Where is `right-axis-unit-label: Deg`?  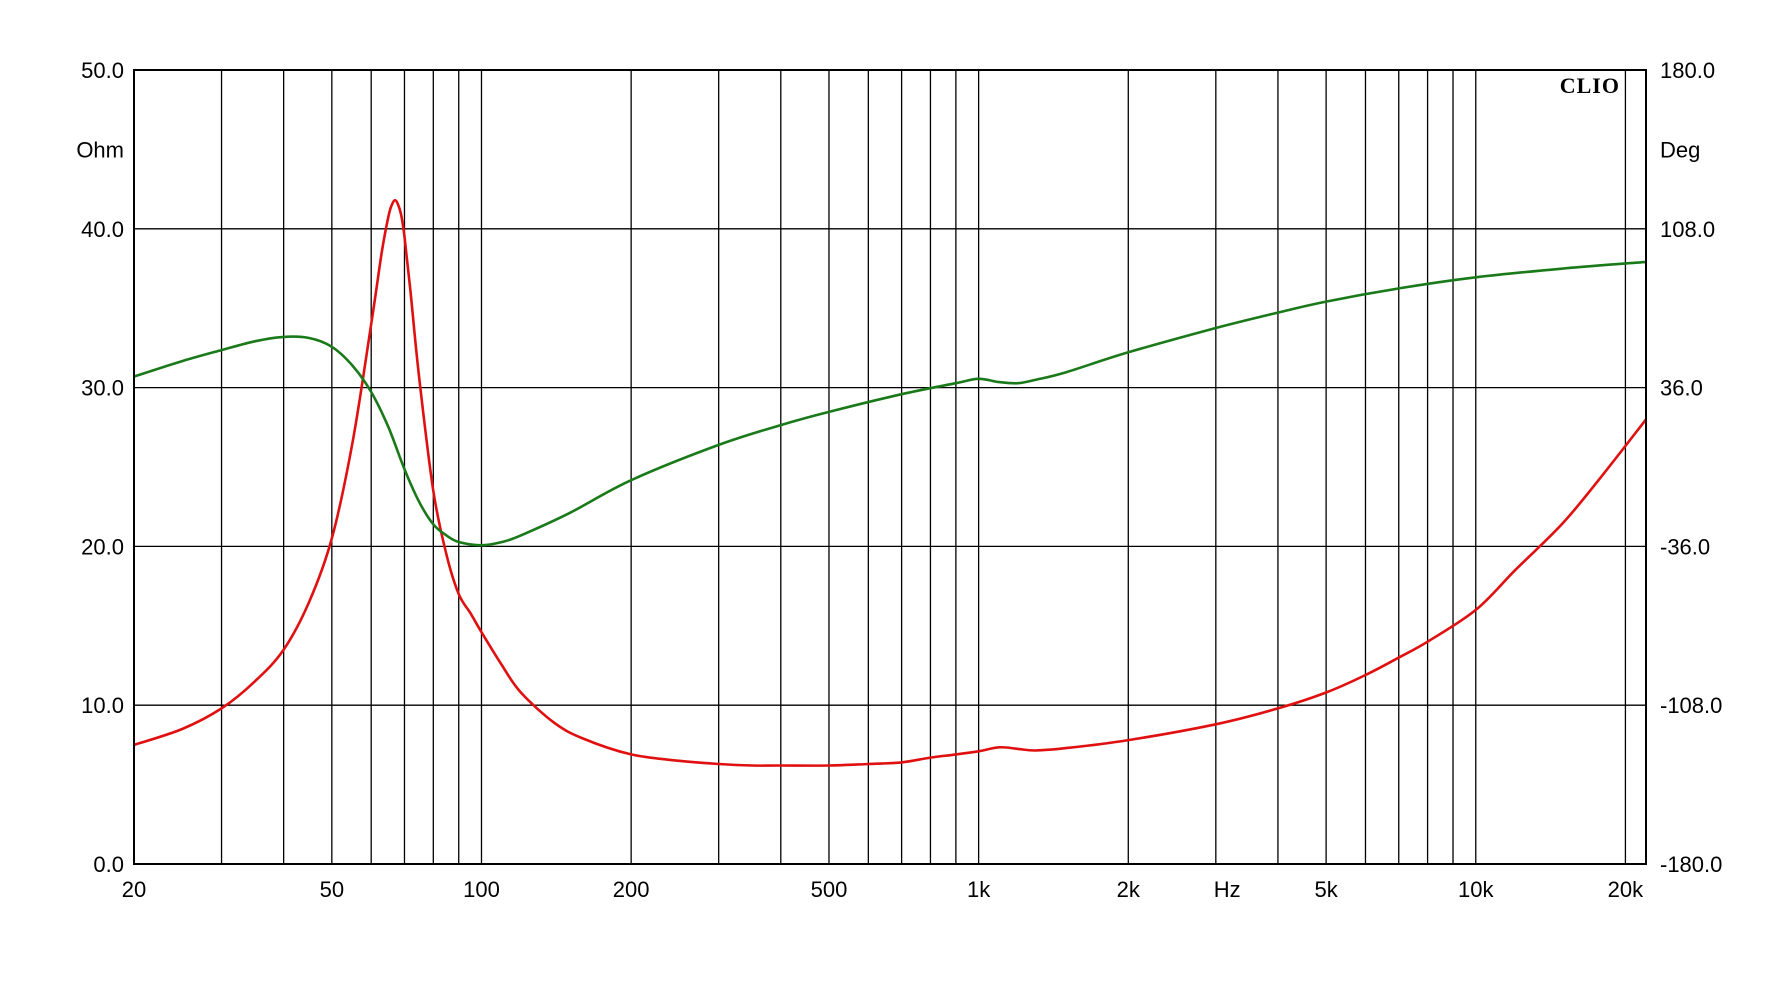 right-axis-unit-label: Deg is located at coordinates (1680, 149).